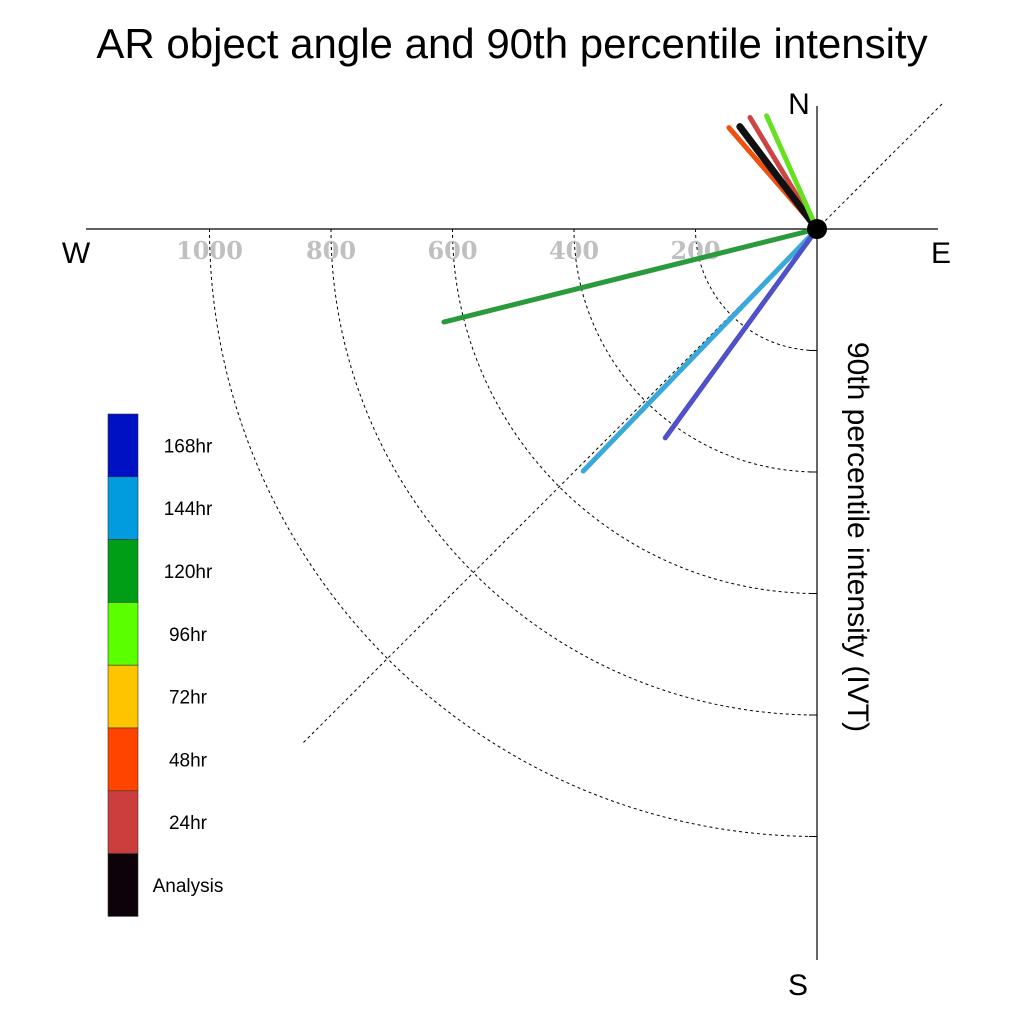 Image resolution: width=1024 pixels, height=1024 pixels. I want to click on legend-swatch-48hr, so click(123, 759).